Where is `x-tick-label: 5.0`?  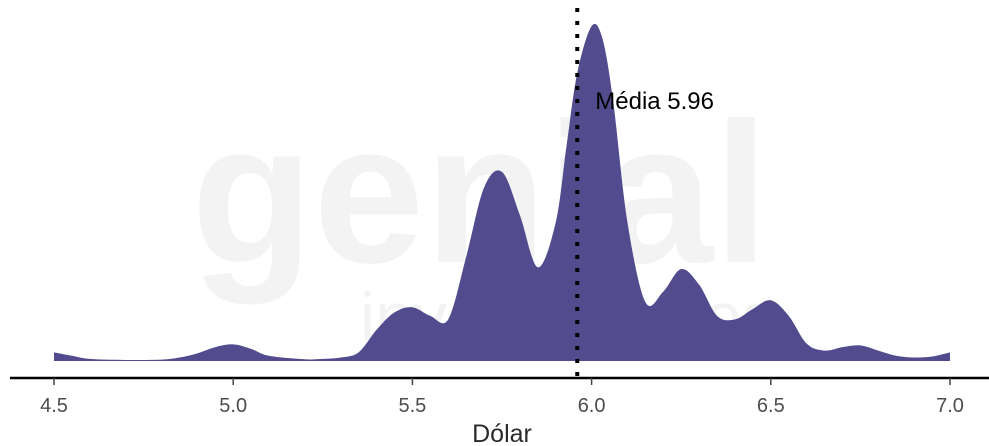 x-tick-label: 5.0 is located at coordinates (233, 406).